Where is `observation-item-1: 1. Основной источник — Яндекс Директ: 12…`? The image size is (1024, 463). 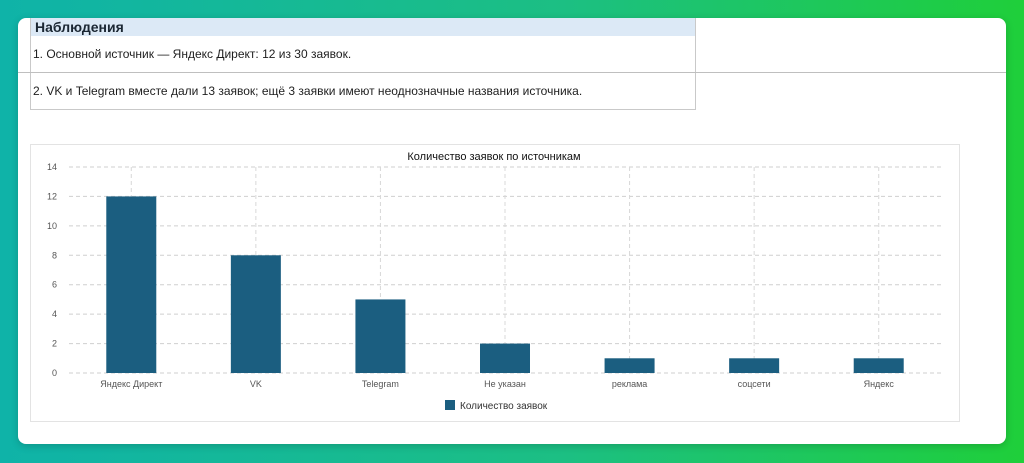 observation-item-1: 1. Основной источник — Яндекс Директ: 12… is located at coordinates (192, 54).